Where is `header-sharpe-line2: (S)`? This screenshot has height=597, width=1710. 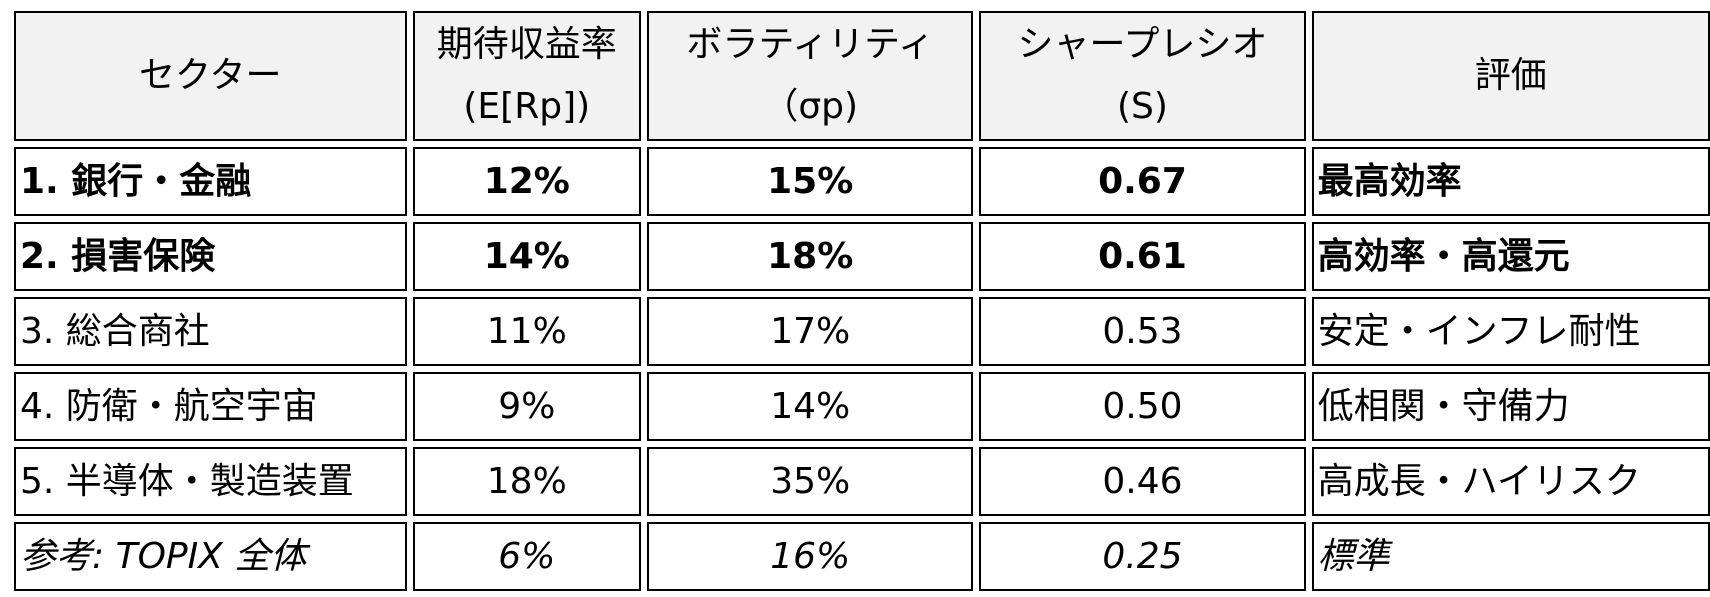 header-sharpe-line2: (S) is located at coordinates (1142, 106).